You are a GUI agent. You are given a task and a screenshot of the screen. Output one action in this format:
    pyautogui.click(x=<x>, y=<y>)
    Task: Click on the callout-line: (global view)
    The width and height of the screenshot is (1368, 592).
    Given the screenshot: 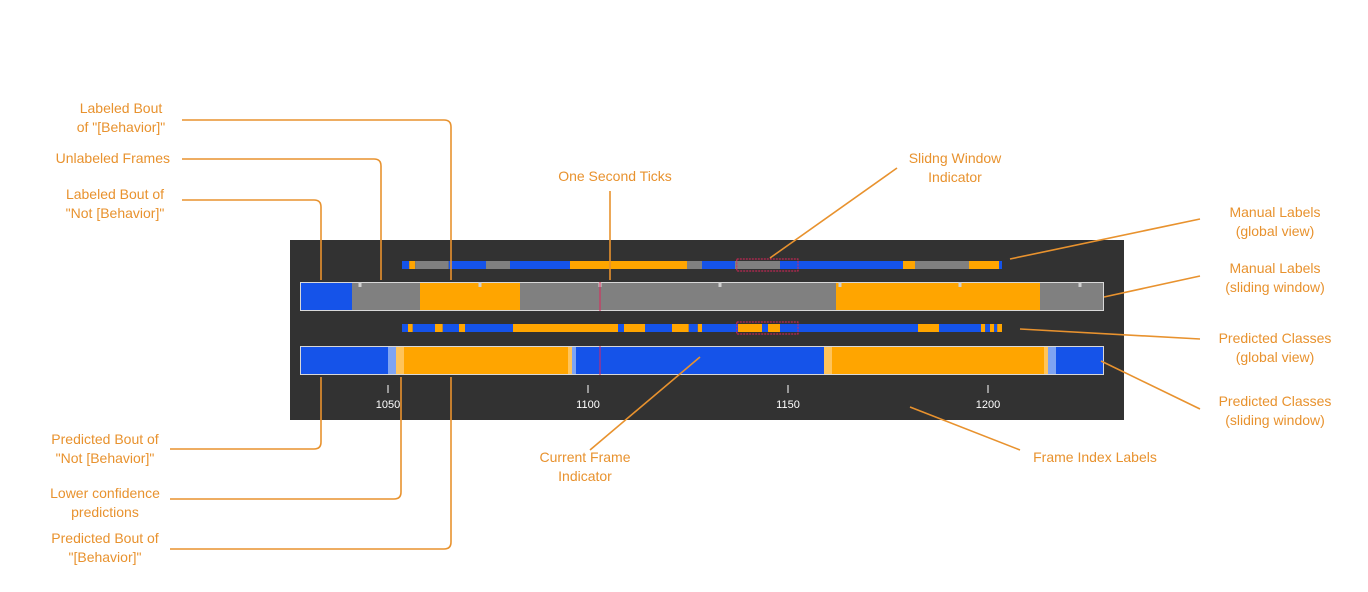 What is the action you would take?
    pyautogui.click(x=1275, y=357)
    